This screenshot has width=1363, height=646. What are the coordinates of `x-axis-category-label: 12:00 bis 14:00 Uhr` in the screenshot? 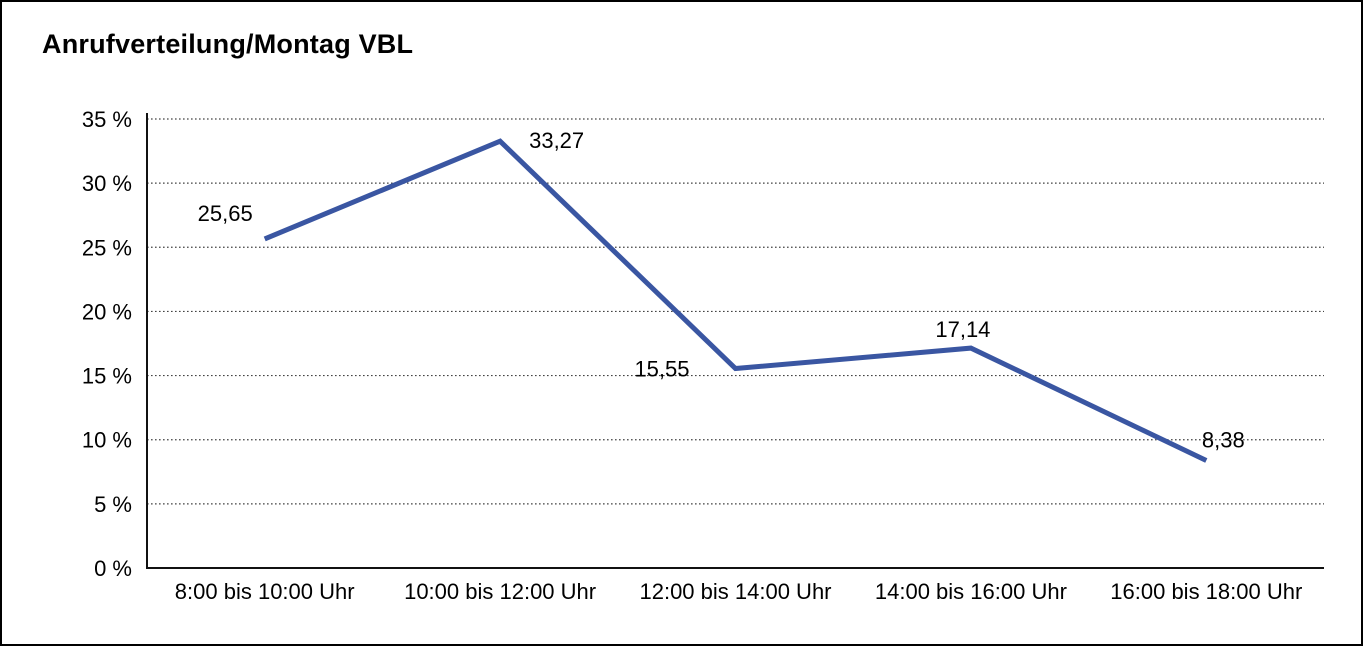 It's located at (735, 591).